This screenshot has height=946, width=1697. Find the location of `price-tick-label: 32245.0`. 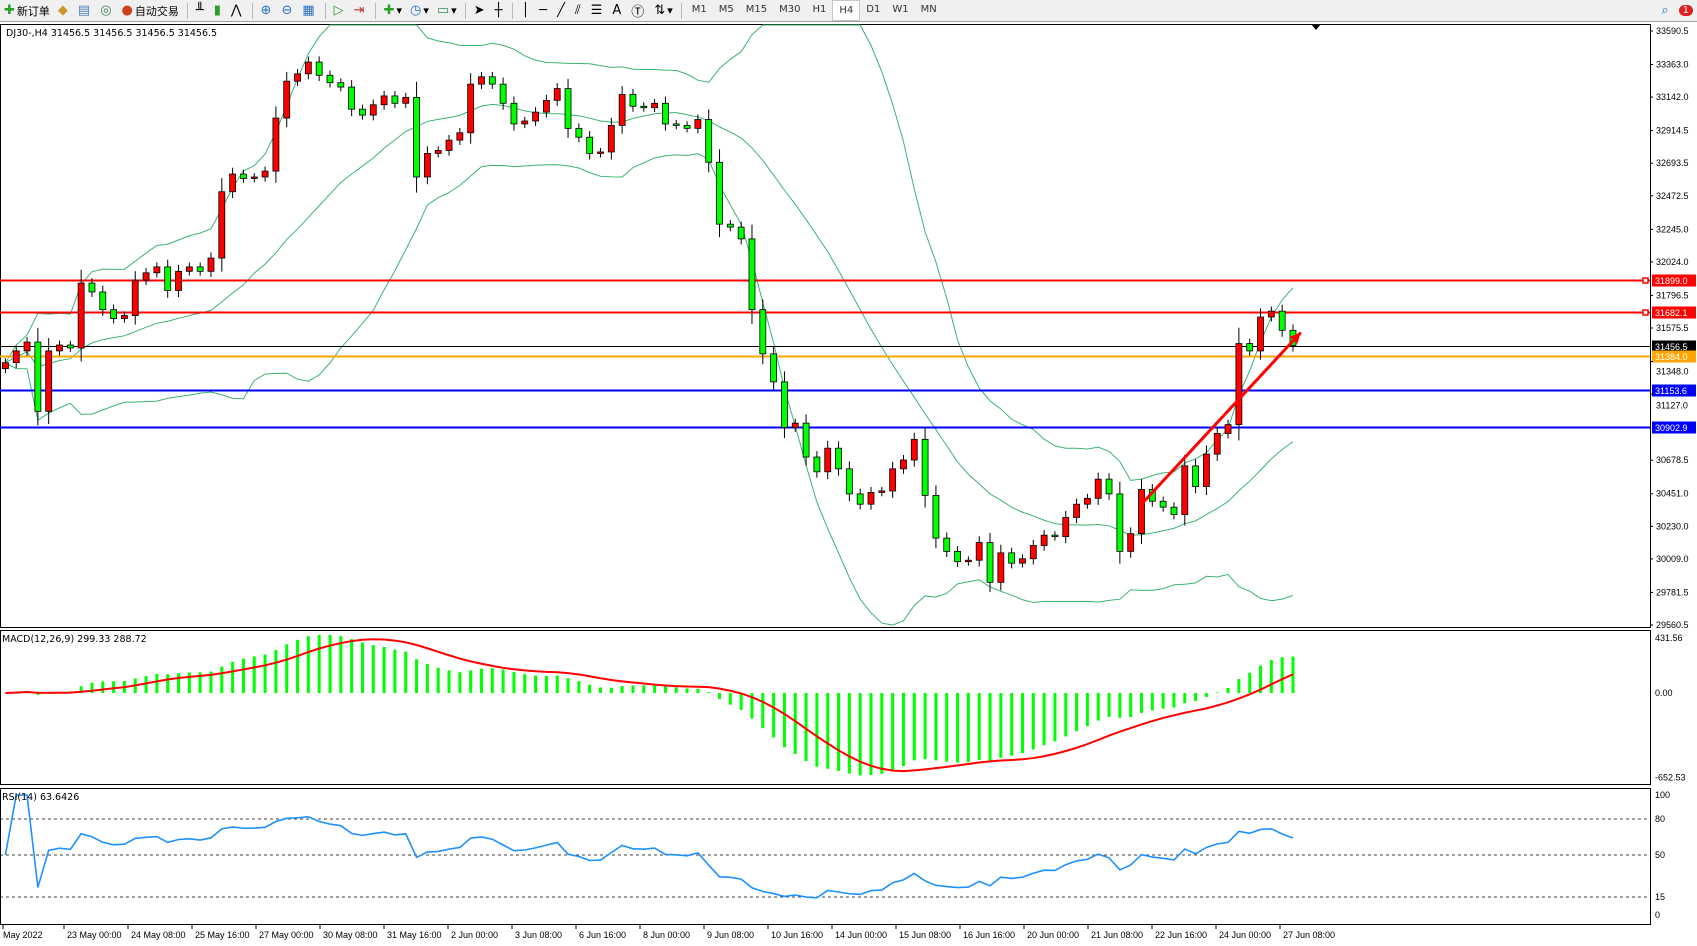

price-tick-label: 32245.0 is located at coordinates (1672, 229).